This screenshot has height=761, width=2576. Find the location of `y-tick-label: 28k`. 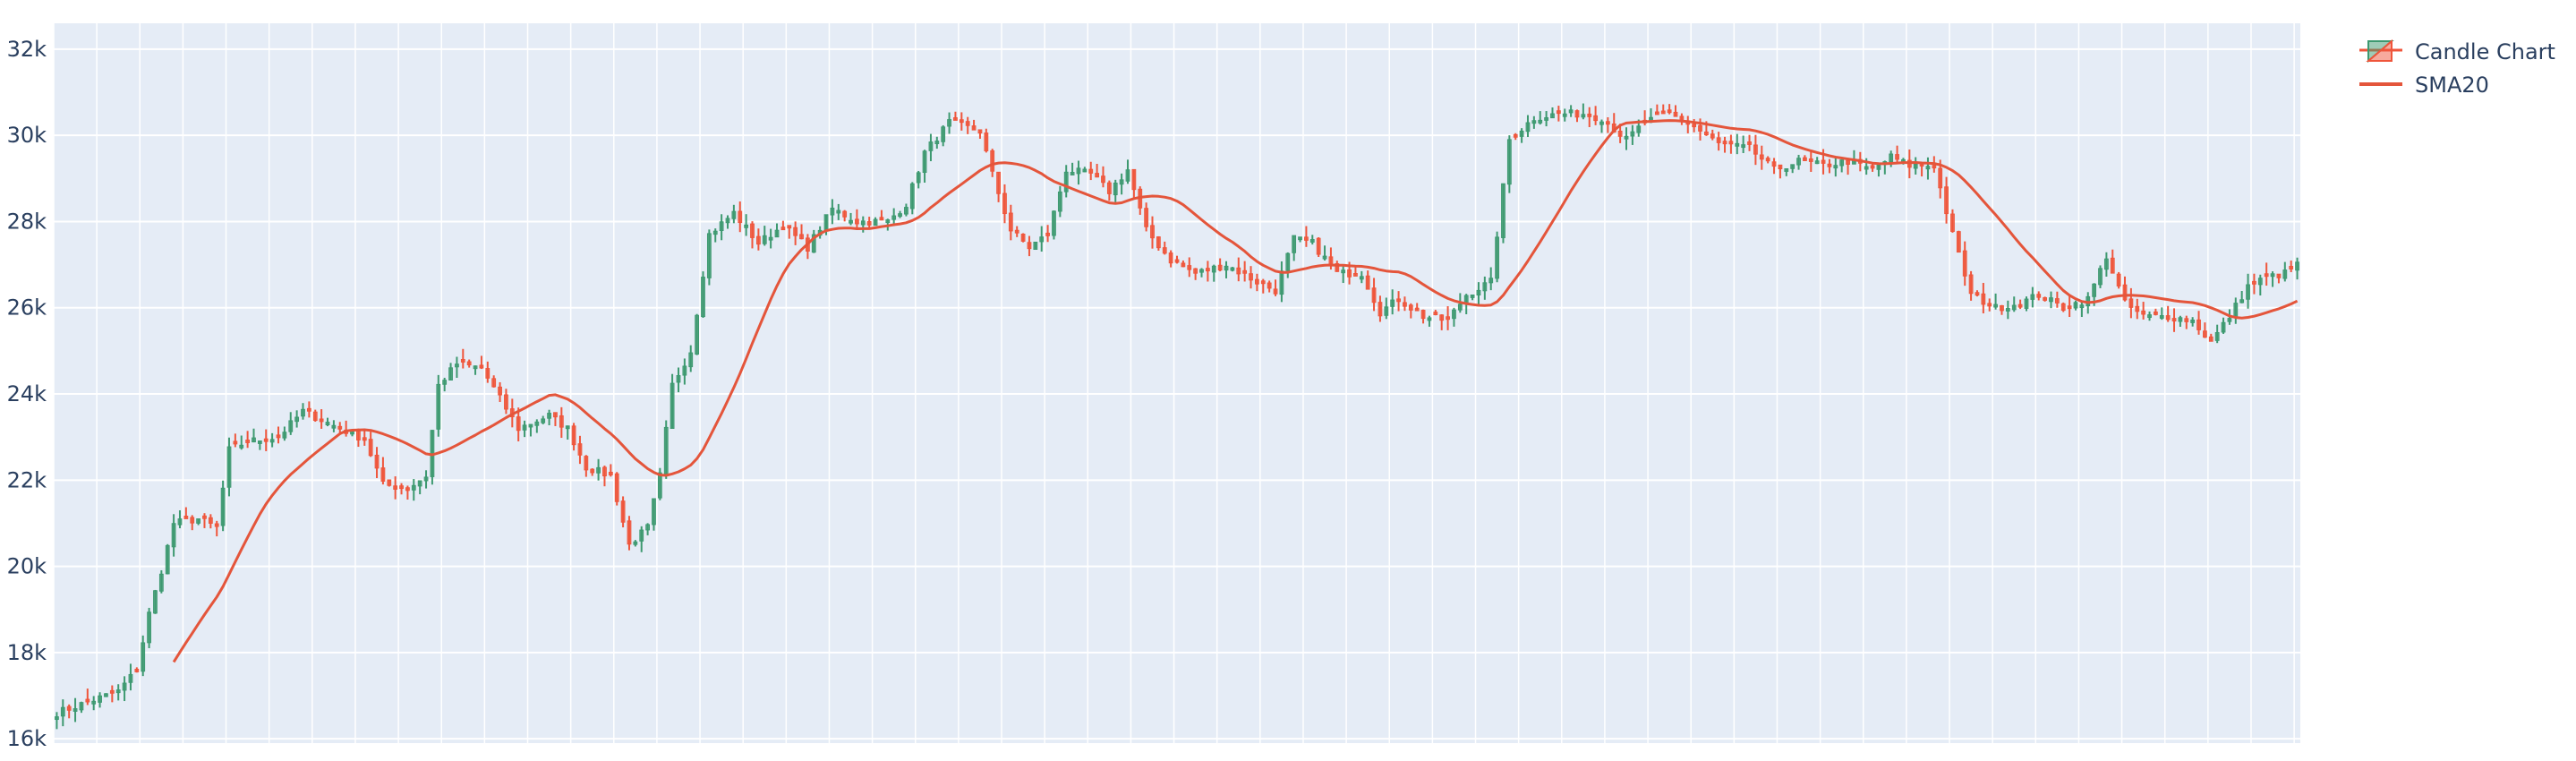

y-tick-label: 28k is located at coordinates (27, 221).